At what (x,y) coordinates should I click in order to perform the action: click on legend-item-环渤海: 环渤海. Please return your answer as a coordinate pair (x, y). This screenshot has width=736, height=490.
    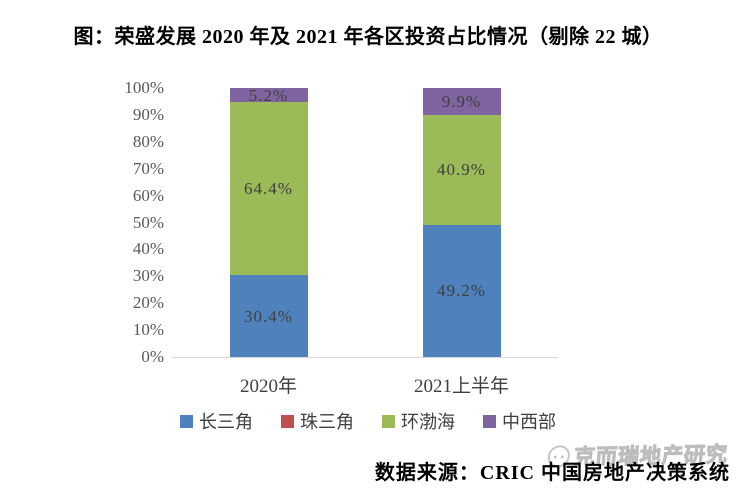
    Looking at the image, I should click on (418, 421).